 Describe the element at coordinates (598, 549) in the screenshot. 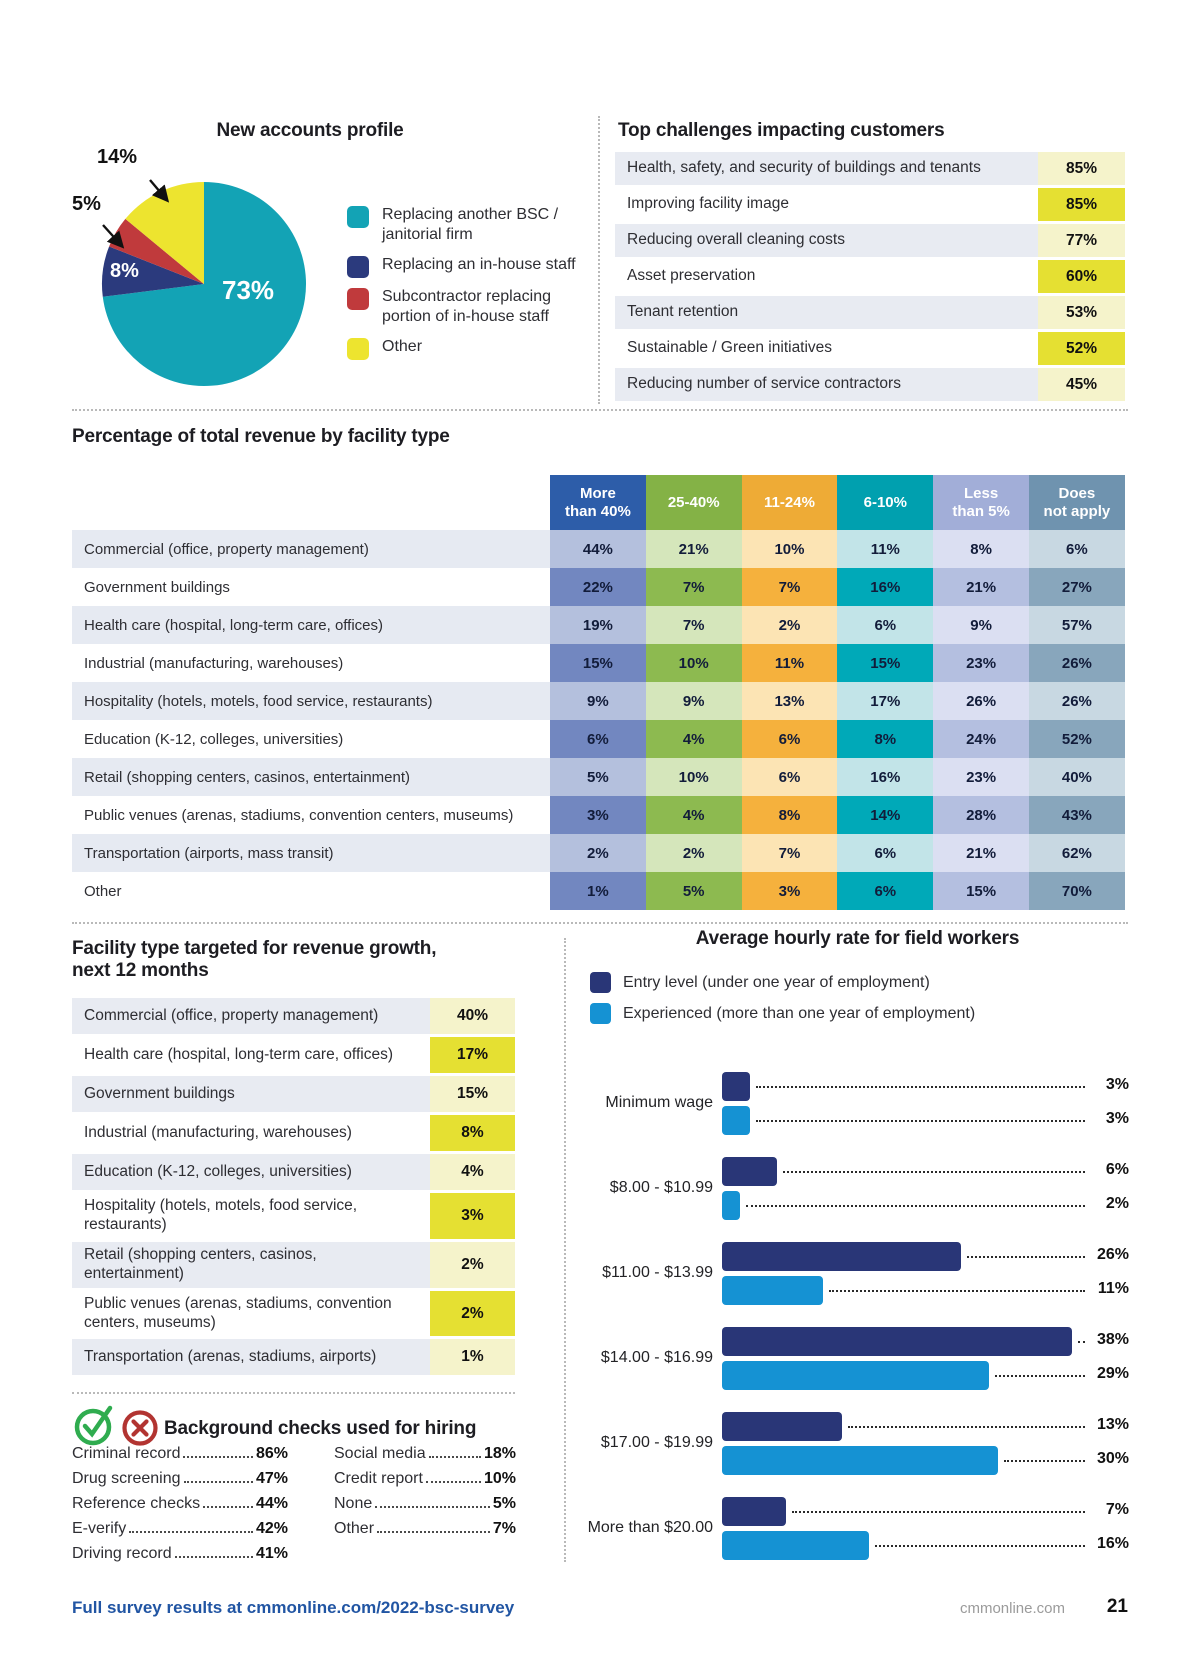

I see `revenue-cell: 44%` at that location.